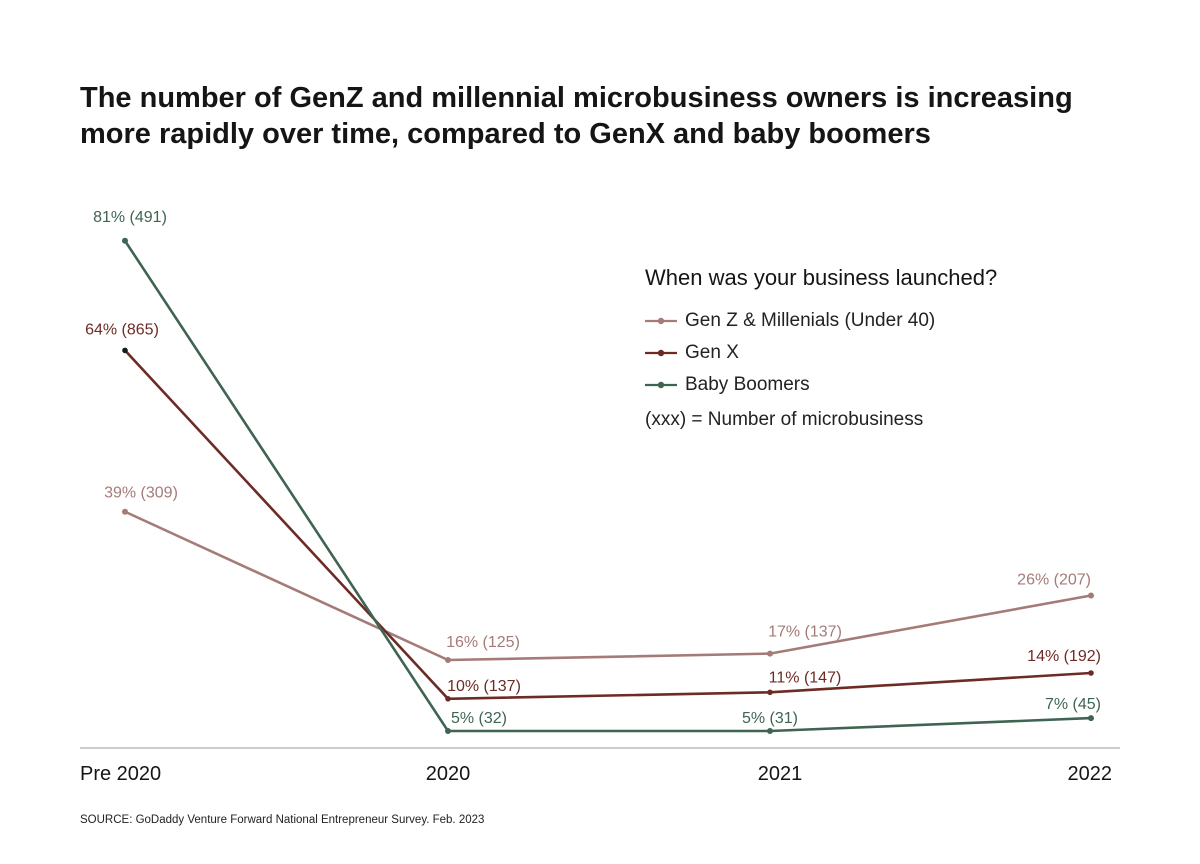  What do you see at coordinates (483, 642) in the screenshot?
I see `data-label: 16% (125)` at bounding box center [483, 642].